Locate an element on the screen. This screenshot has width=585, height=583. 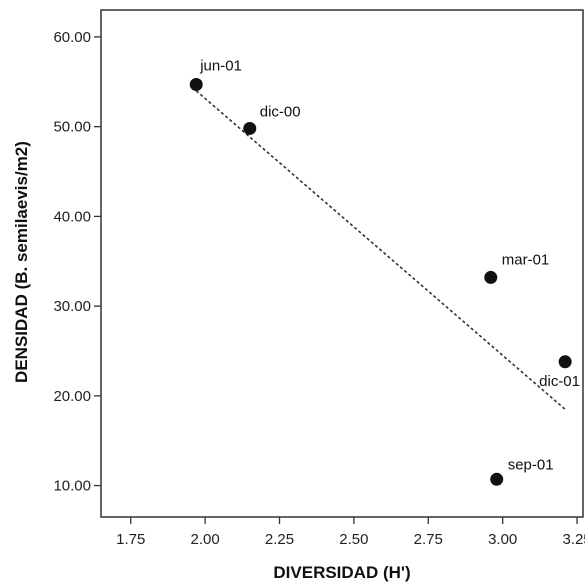
x-tick-label: 2.75 is located at coordinates (428, 539).